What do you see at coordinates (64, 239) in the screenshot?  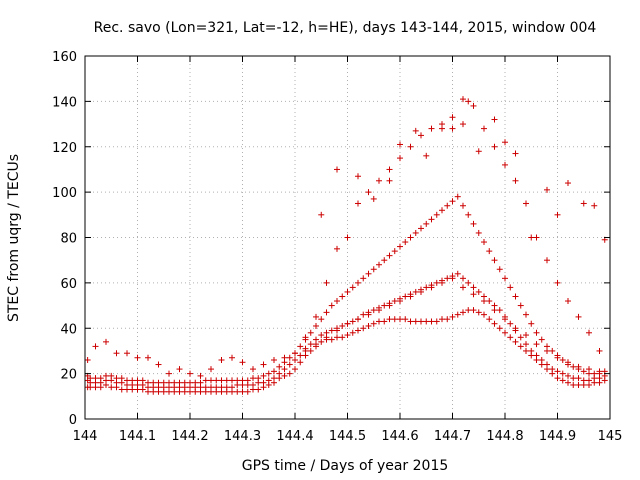 I see `y-tick-labels: 0 20 40 60 80 100 120 140 160` at bounding box center [64, 239].